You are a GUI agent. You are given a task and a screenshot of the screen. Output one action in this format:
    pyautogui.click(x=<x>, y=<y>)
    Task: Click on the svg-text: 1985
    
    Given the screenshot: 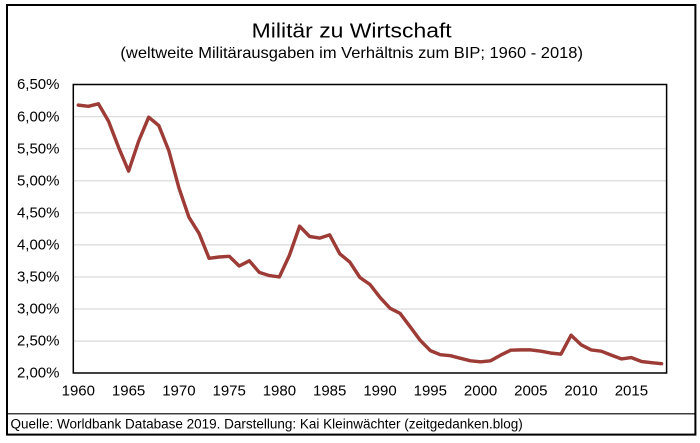 What is the action you would take?
    pyautogui.click(x=329, y=390)
    